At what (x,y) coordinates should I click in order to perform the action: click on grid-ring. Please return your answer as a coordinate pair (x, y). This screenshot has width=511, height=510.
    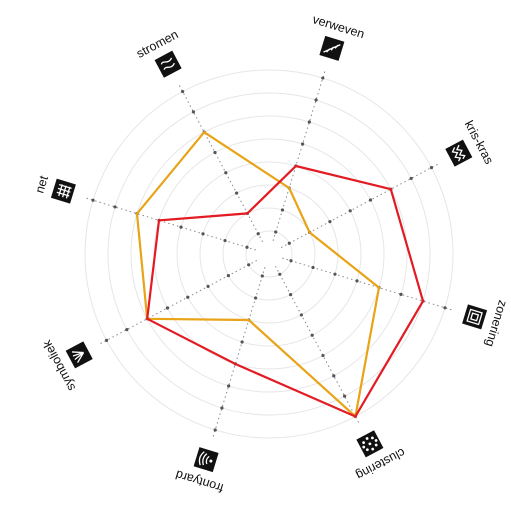
    Looking at the image, I should click on (269, 254).